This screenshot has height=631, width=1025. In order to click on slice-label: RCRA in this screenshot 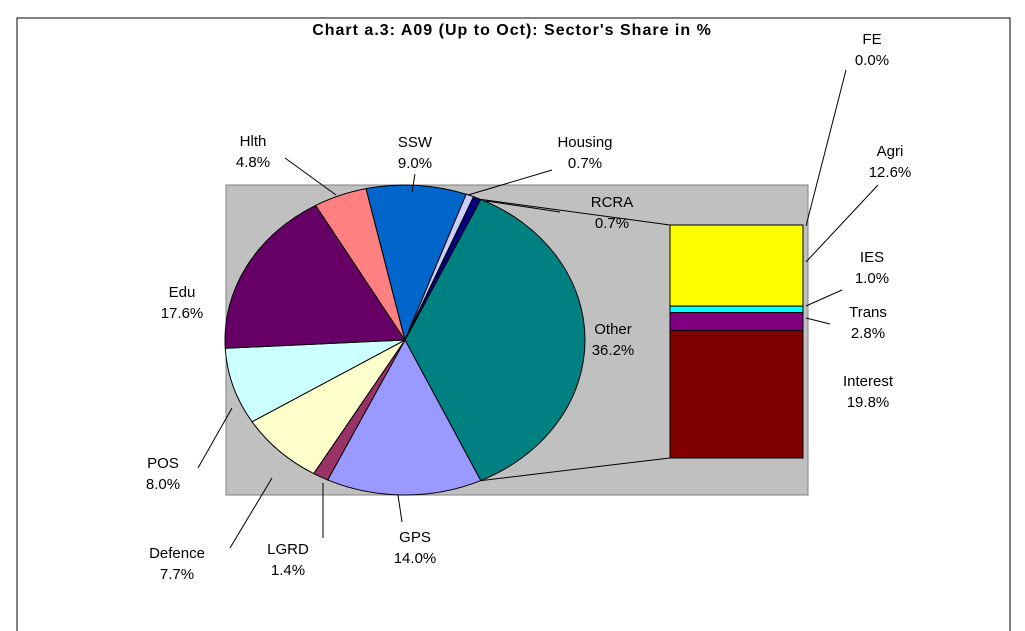, I will do `click(612, 202)`.